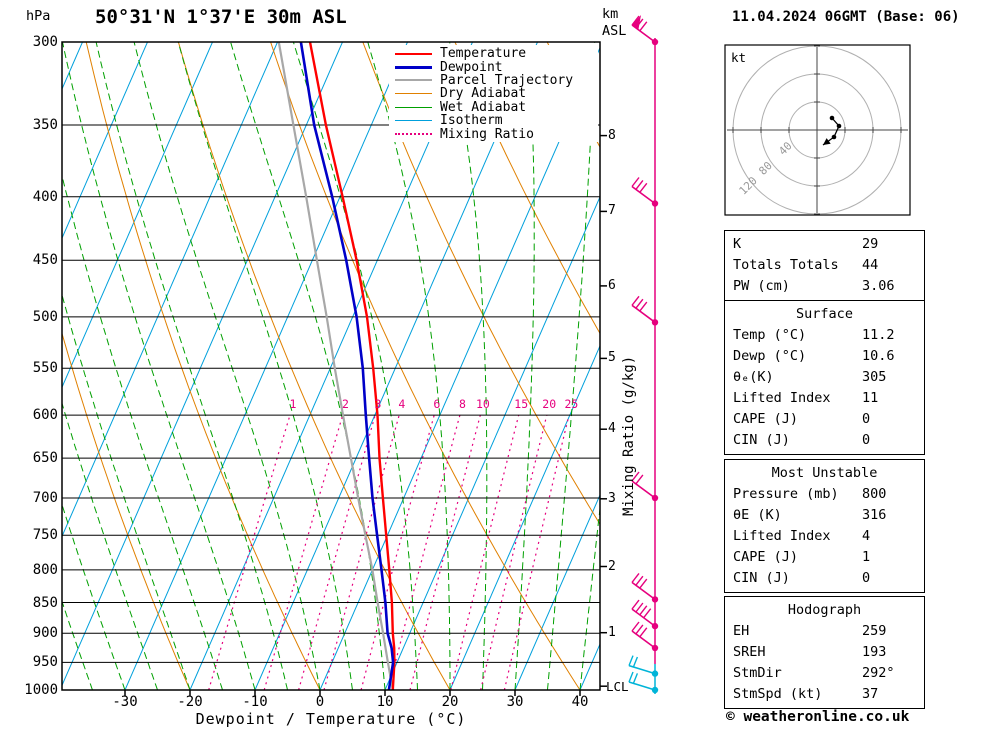 The image size is (1000, 733). What do you see at coordinates (878, 335) in the screenshot?
I see `stats-value: 11.2` at bounding box center [878, 335].